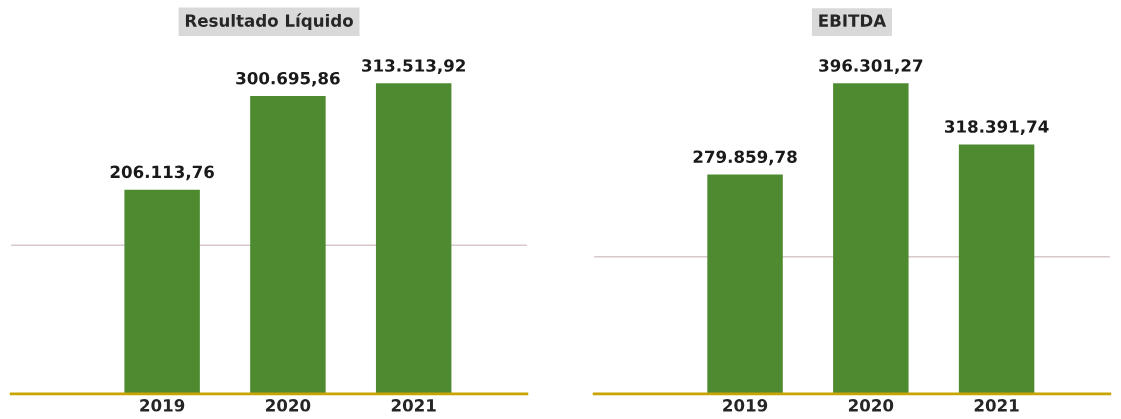  What do you see at coordinates (269, 22) in the screenshot?
I see `chart-title: Resultado Líquido` at bounding box center [269, 22].